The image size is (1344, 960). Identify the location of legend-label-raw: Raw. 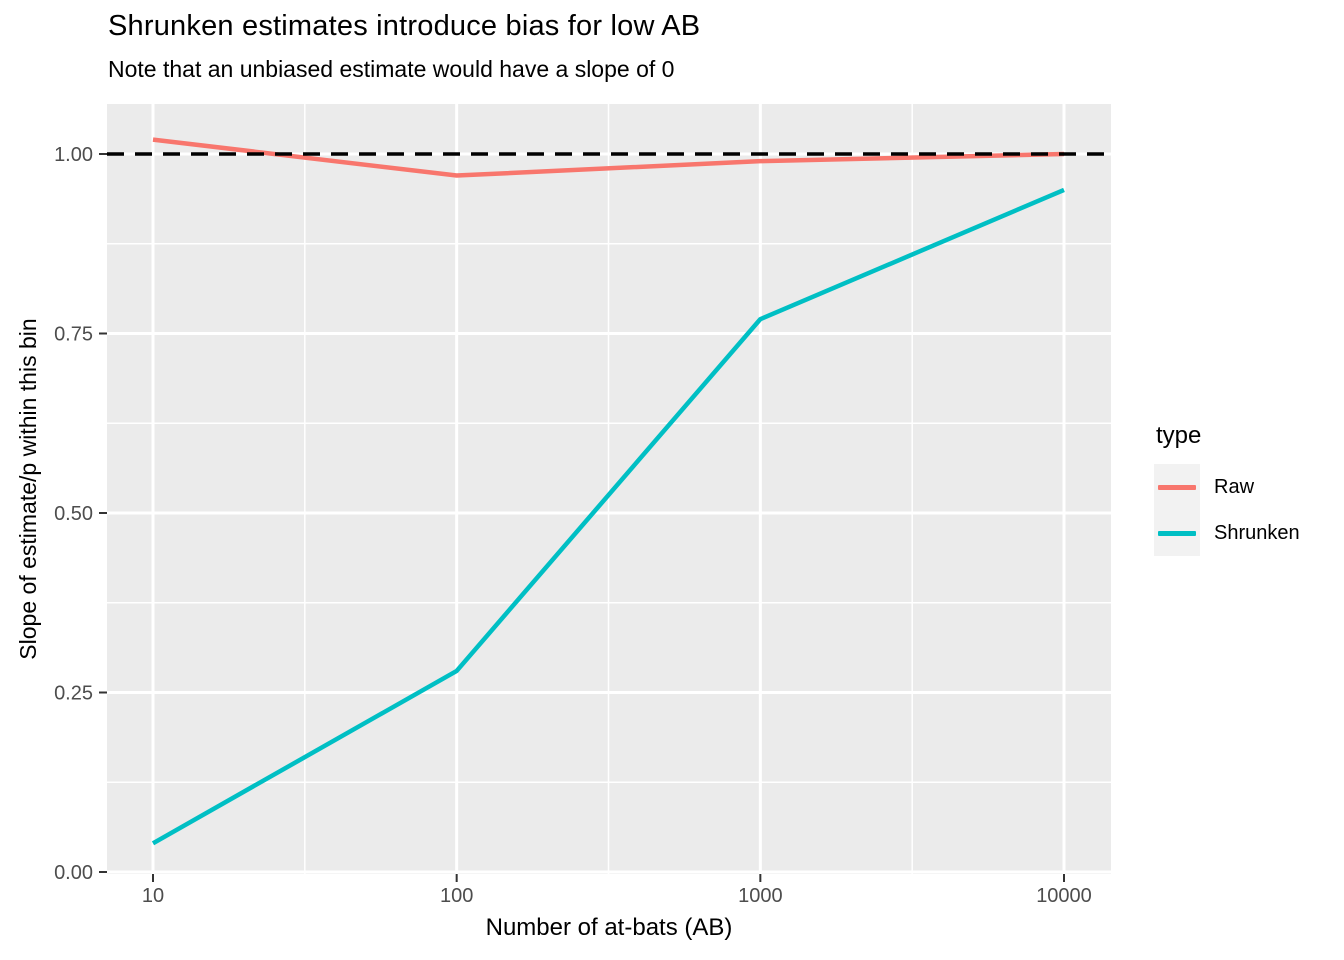
(1234, 486).